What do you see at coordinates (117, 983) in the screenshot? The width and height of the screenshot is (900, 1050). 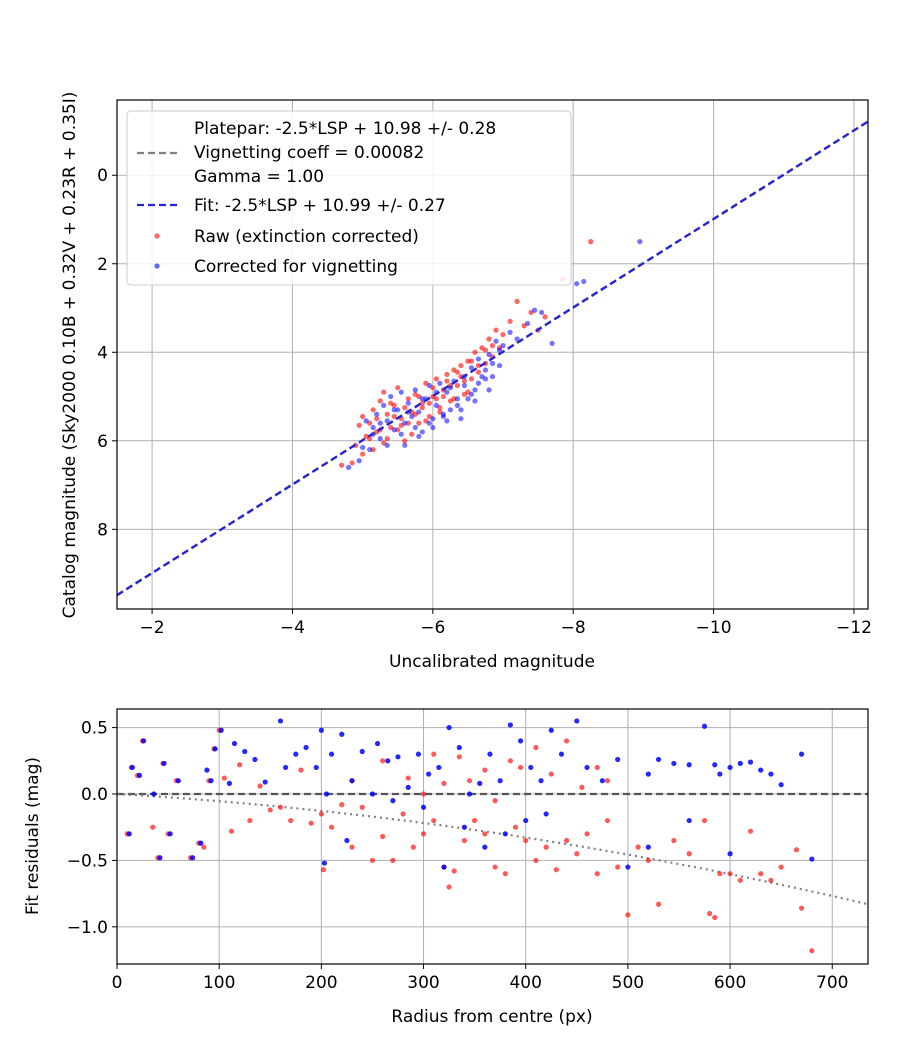 I see `x-tick-label: 0` at bounding box center [117, 983].